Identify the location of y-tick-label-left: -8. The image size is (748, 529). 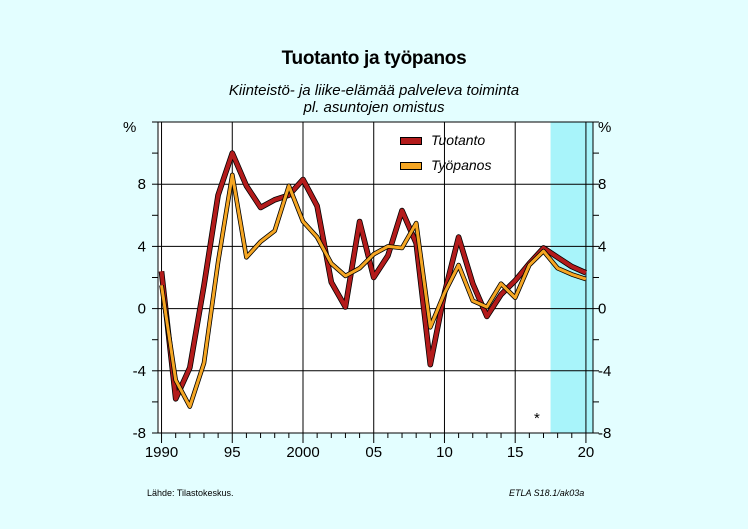
(139, 433).